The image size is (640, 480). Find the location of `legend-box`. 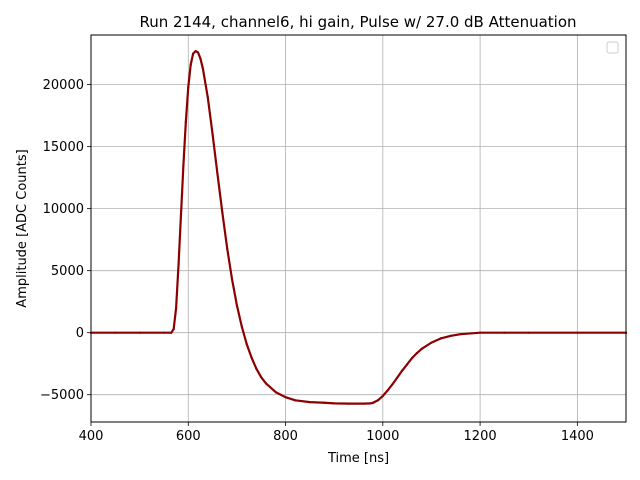

legend-box is located at coordinates (612, 47).